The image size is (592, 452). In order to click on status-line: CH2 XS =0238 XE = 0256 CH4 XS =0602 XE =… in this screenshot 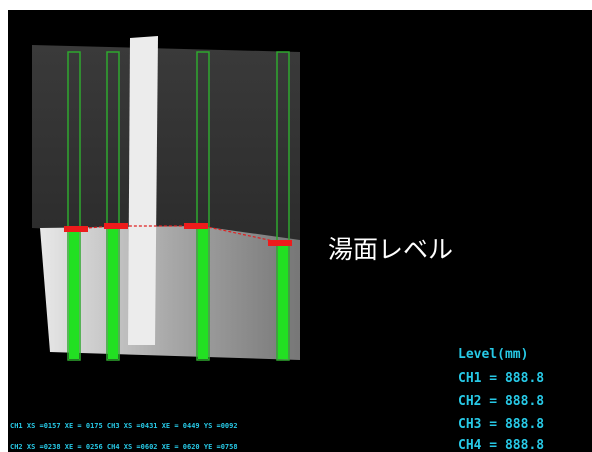, I will do `click(124, 447)`.